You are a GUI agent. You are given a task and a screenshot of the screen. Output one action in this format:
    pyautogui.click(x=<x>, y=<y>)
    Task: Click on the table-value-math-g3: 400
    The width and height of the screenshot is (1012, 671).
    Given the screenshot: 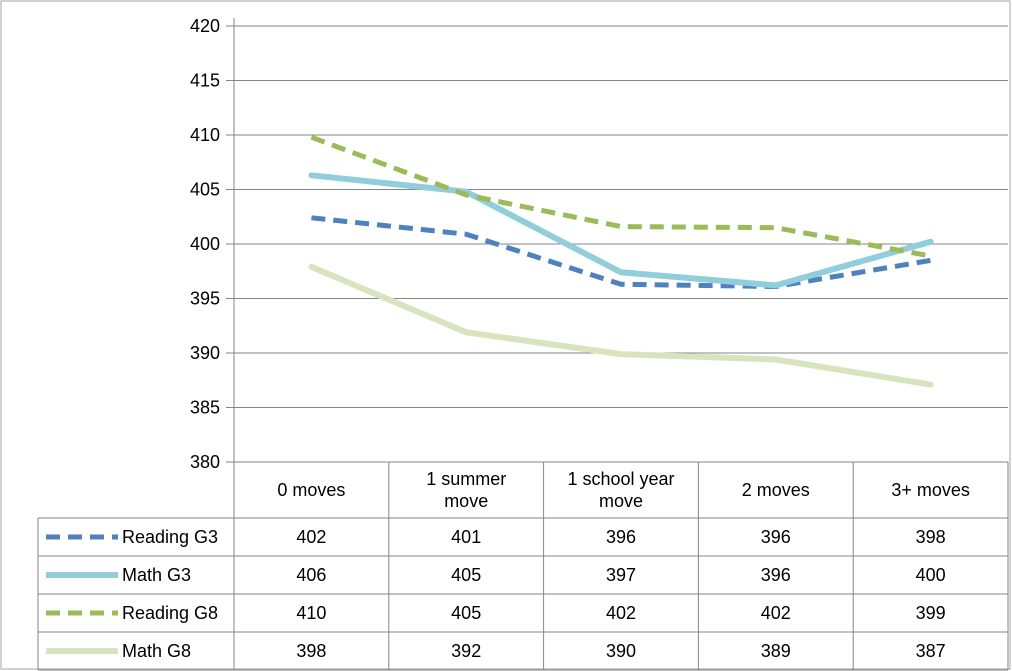 What is the action you would take?
    pyautogui.click(x=931, y=575)
    